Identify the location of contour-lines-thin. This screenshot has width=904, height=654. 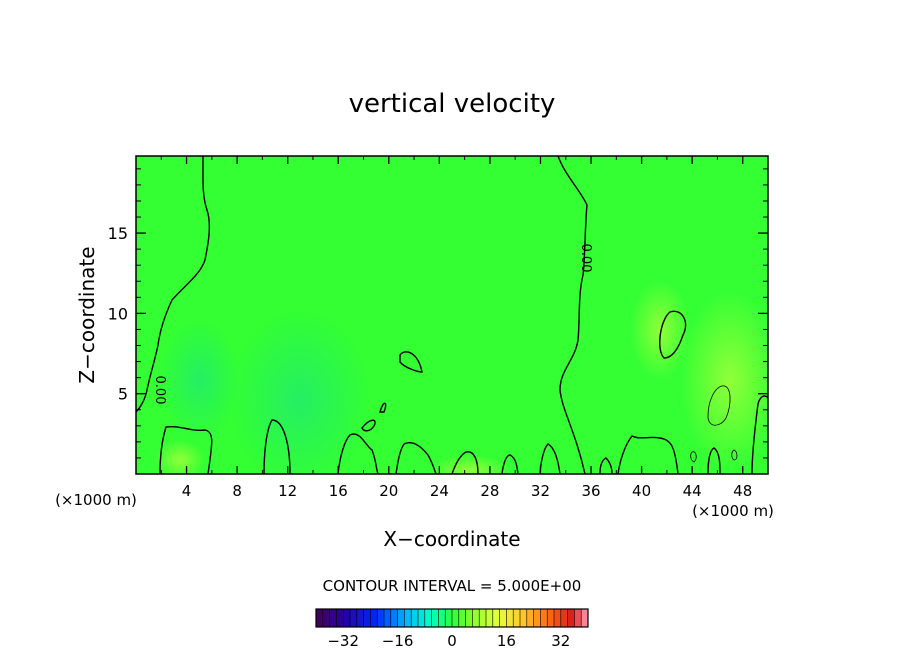
(714, 424).